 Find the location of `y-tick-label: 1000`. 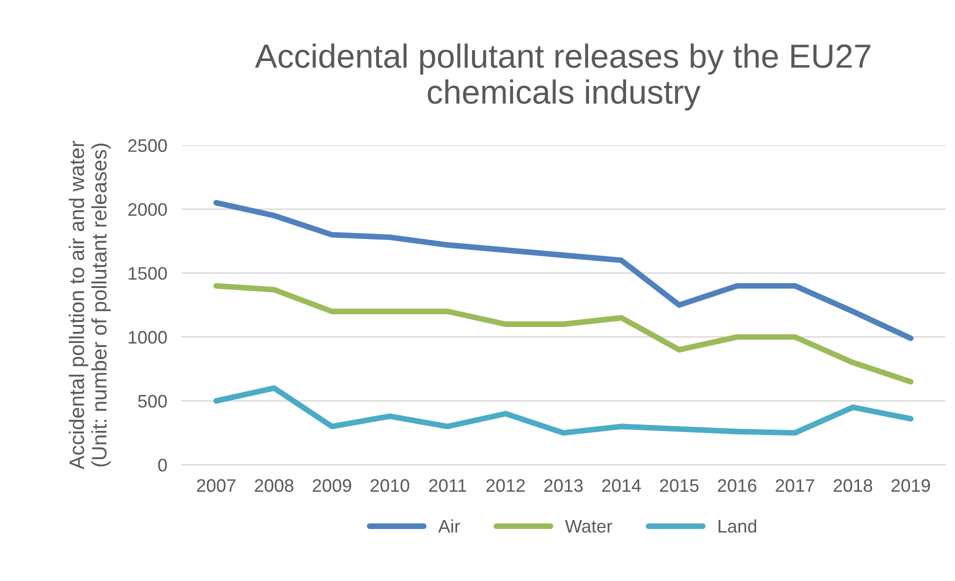

y-tick-label: 1000 is located at coordinates (147, 337).